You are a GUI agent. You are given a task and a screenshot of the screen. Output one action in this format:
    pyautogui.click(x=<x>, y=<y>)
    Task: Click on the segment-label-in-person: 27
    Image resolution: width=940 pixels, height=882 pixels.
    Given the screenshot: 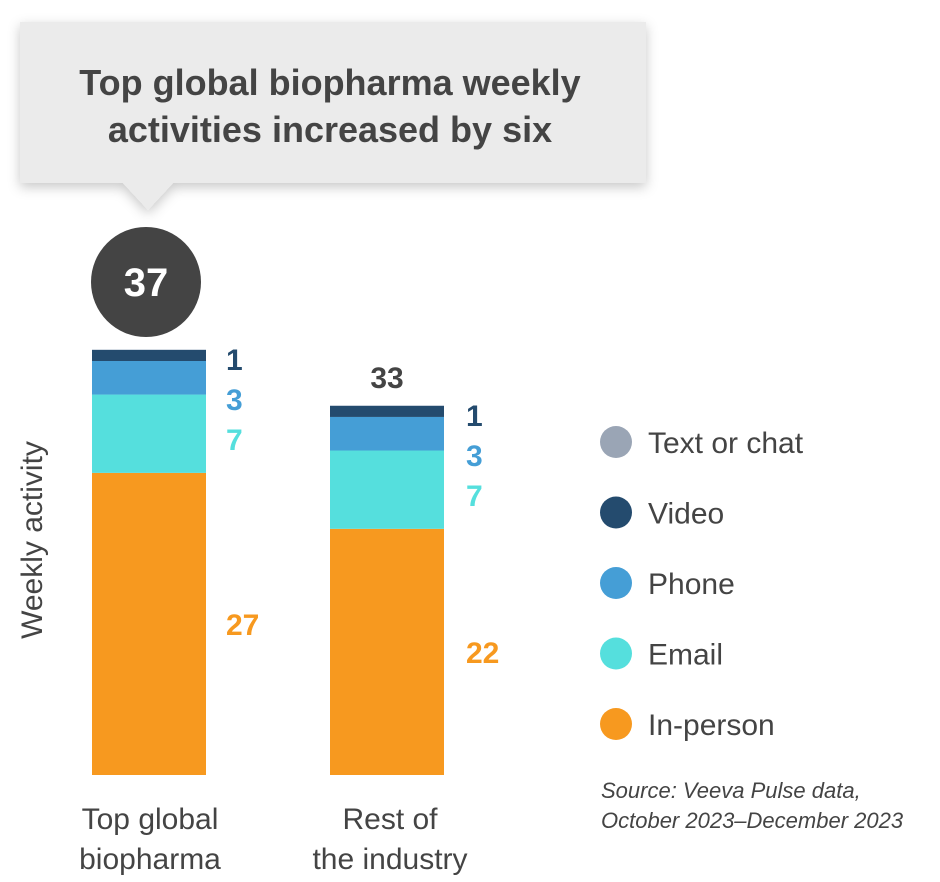 What is the action you would take?
    pyautogui.click(x=242, y=625)
    